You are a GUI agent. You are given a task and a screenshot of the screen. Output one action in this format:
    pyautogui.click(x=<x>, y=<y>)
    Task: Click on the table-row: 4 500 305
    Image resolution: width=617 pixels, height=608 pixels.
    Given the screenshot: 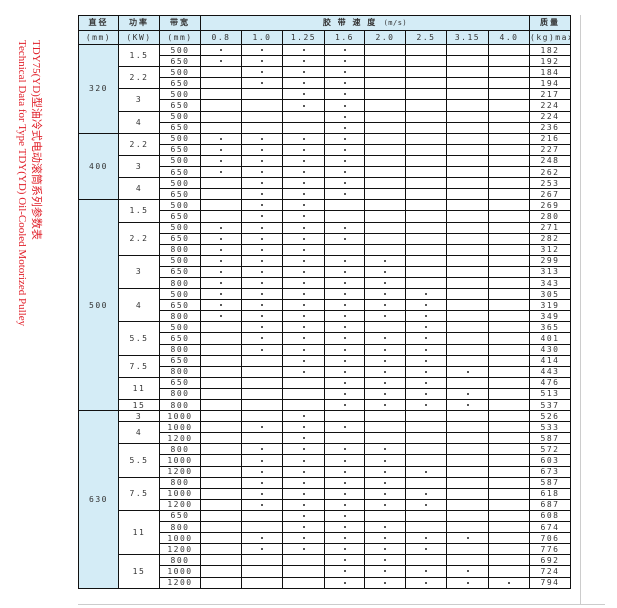 What is the action you would take?
    pyautogui.click(x=325, y=305)
    